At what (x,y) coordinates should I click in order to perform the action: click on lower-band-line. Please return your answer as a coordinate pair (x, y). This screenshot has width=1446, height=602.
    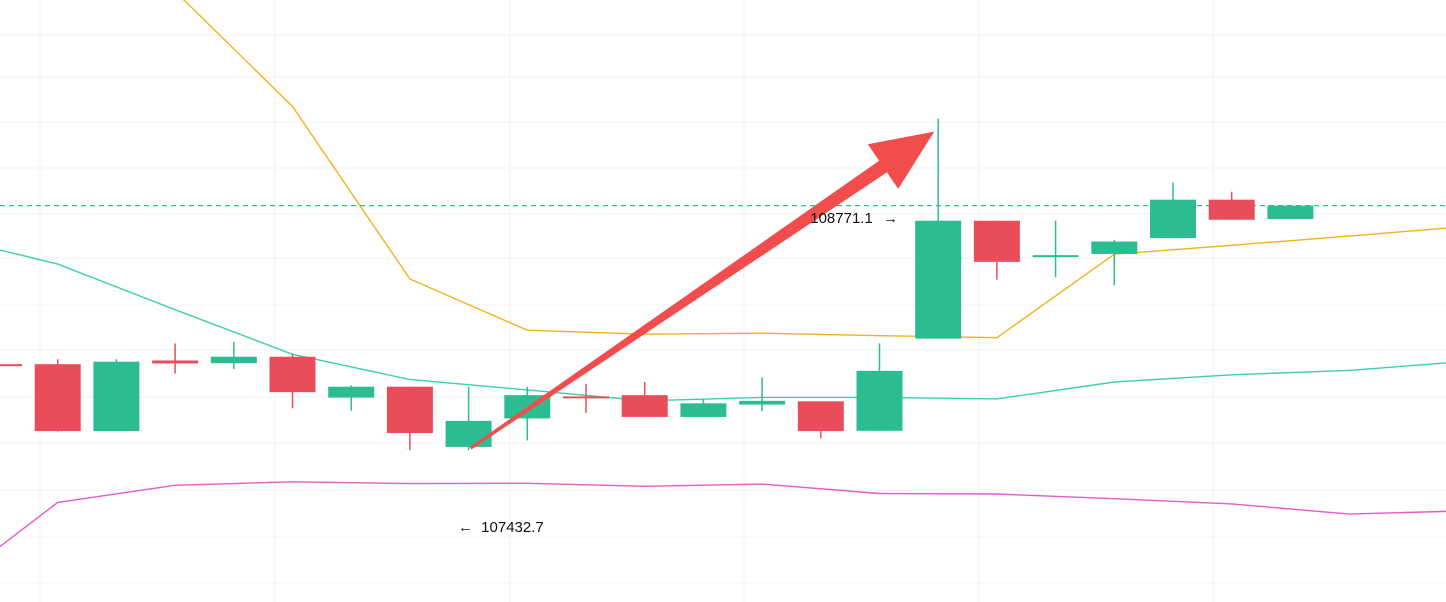
    Looking at the image, I should click on (723, 514).